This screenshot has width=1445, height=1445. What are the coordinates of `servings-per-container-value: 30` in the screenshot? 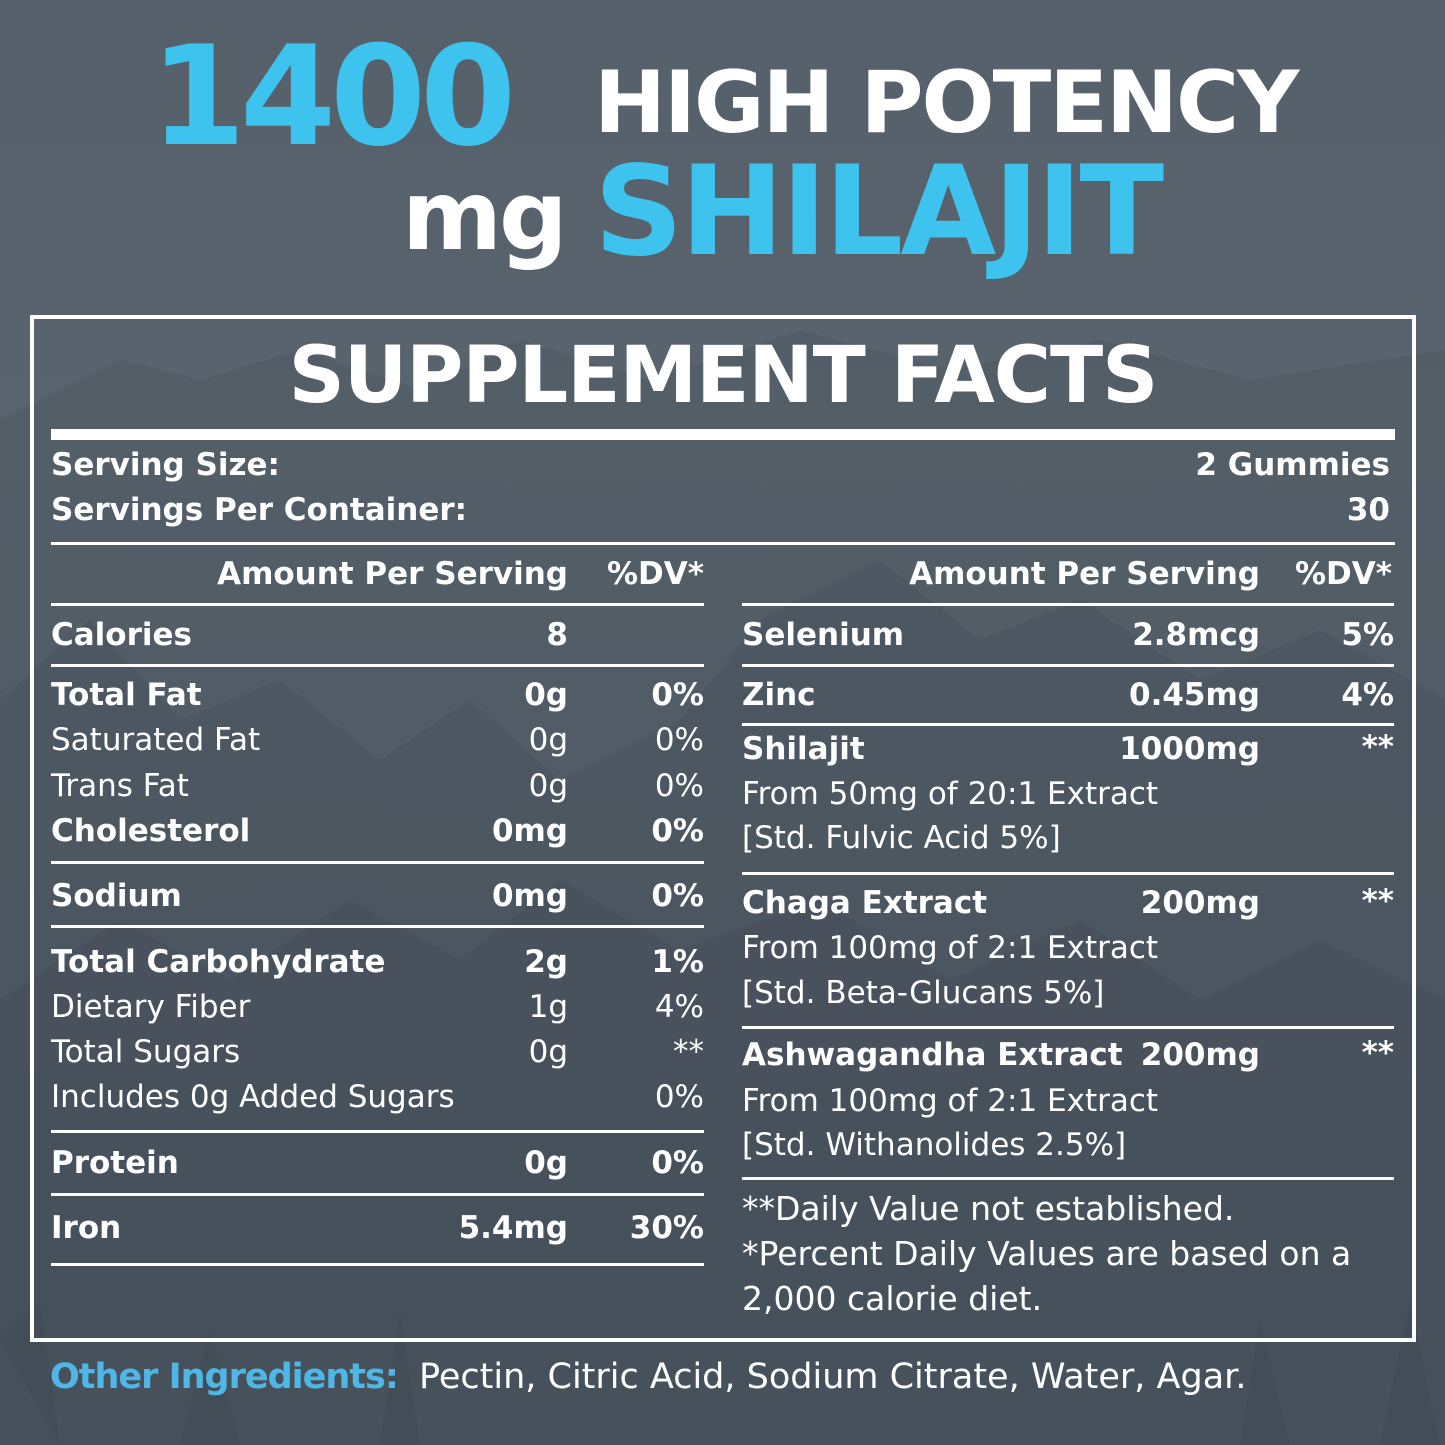 It's located at (1368, 510).